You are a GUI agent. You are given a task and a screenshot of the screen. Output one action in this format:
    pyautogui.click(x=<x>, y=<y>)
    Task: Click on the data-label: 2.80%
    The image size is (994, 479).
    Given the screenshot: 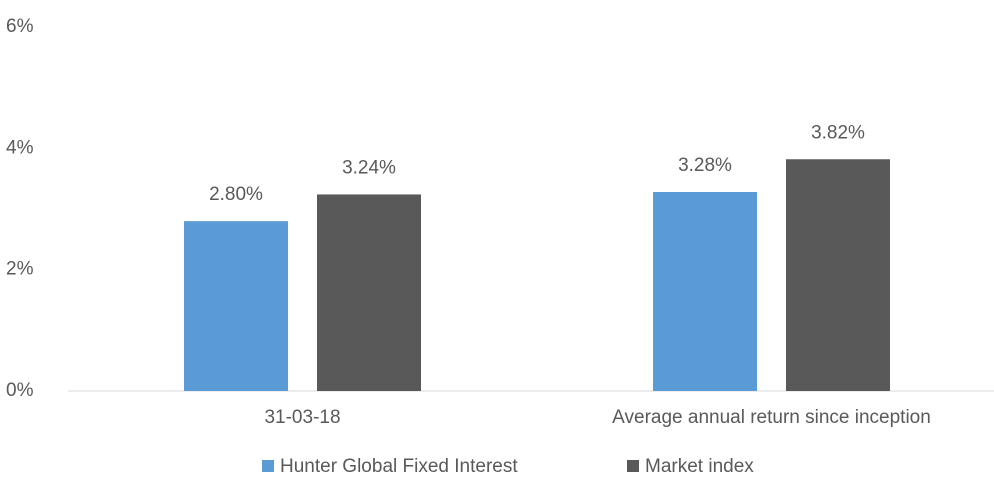 What is the action you would take?
    pyautogui.click(x=236, y=194)
    